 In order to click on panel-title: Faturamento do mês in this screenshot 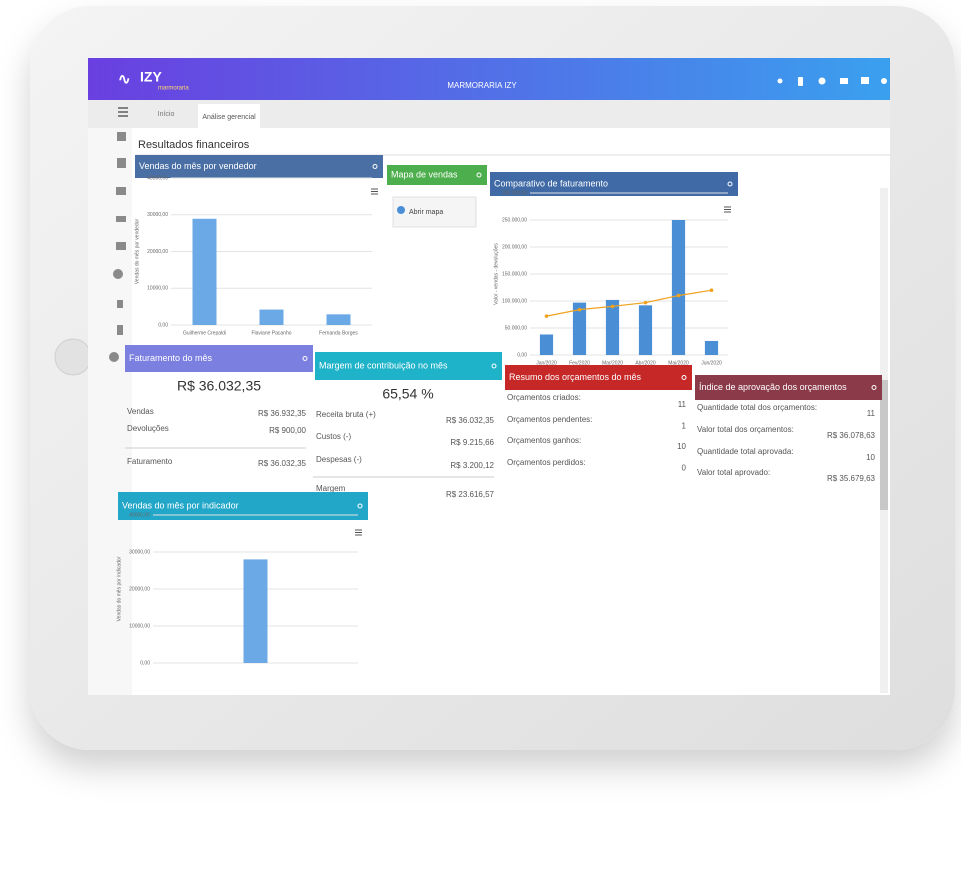, I will do `click(171, 358)`.